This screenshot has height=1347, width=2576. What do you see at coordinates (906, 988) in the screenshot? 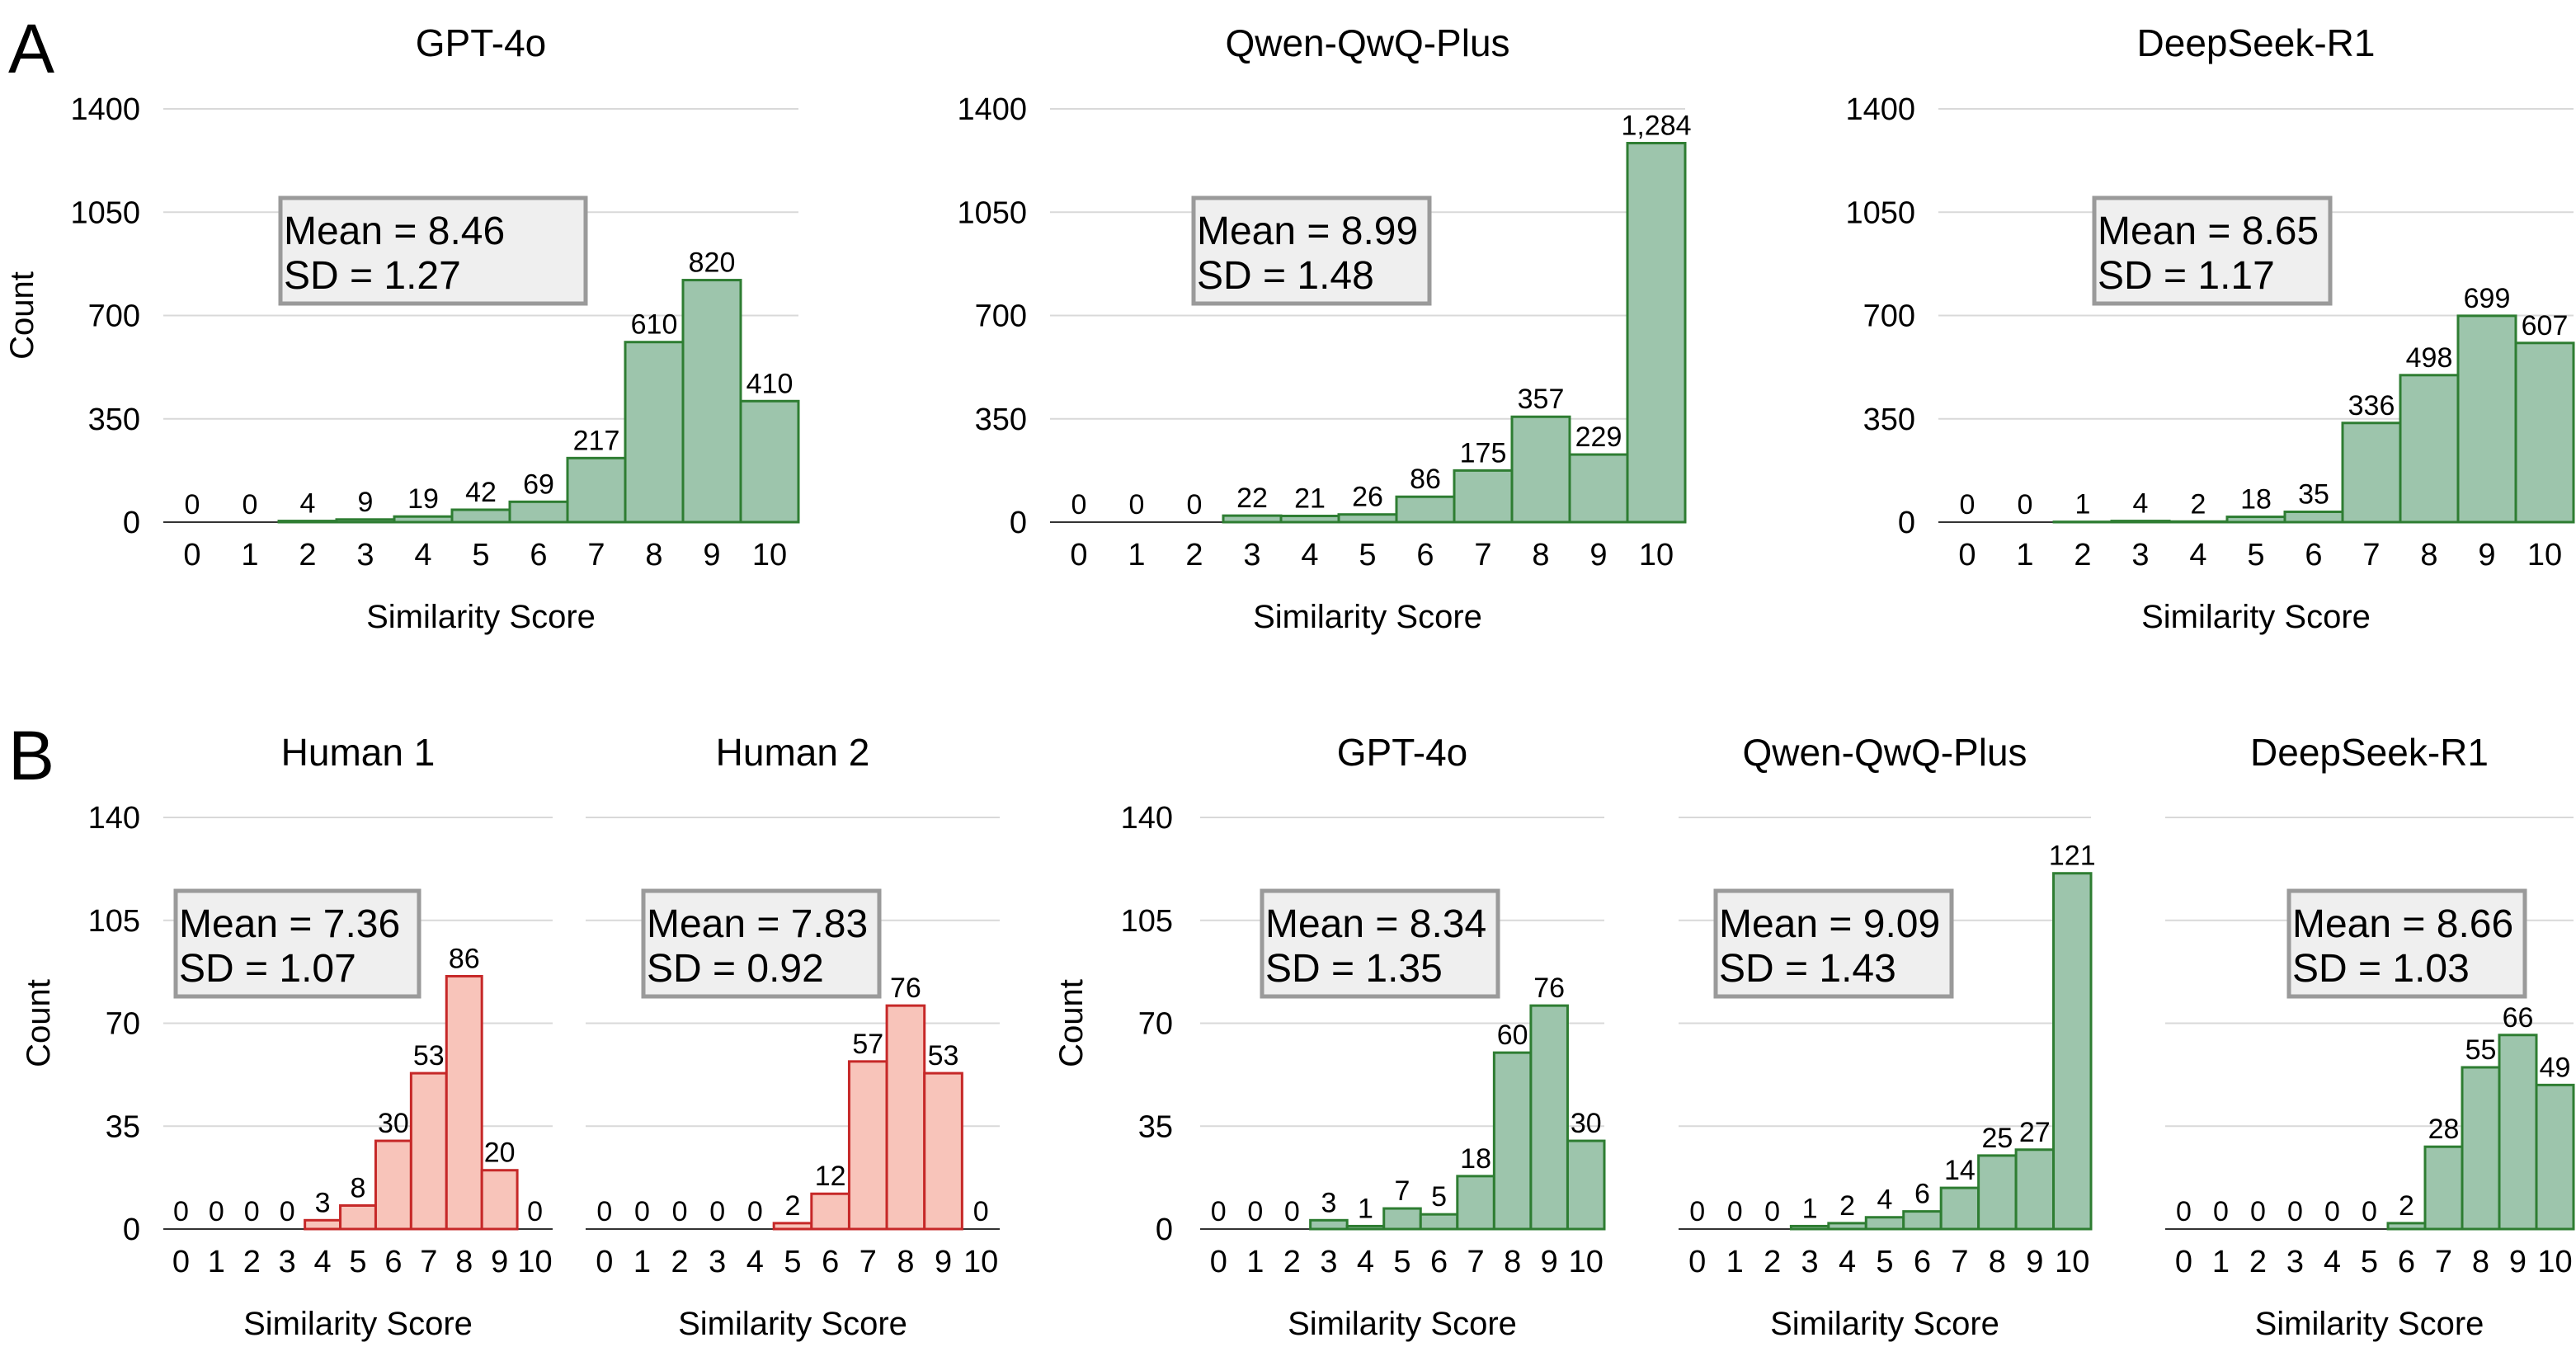
I see `bar-value-label: 76` at bounding box center [906, 988].